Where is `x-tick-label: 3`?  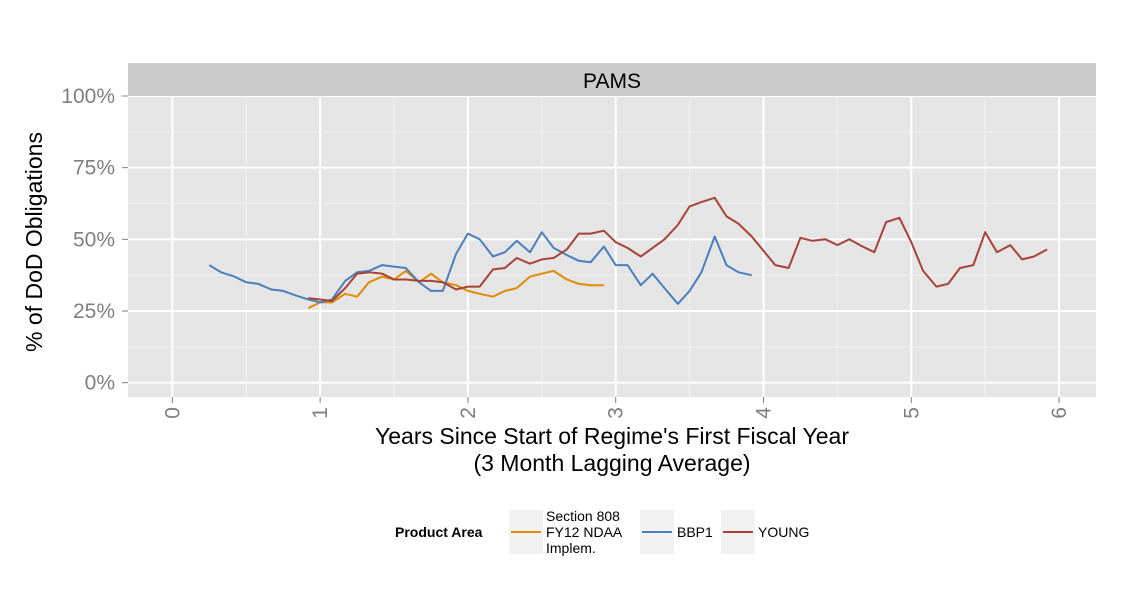
x-tick-label: 3 is located at coordinates (616, 413).